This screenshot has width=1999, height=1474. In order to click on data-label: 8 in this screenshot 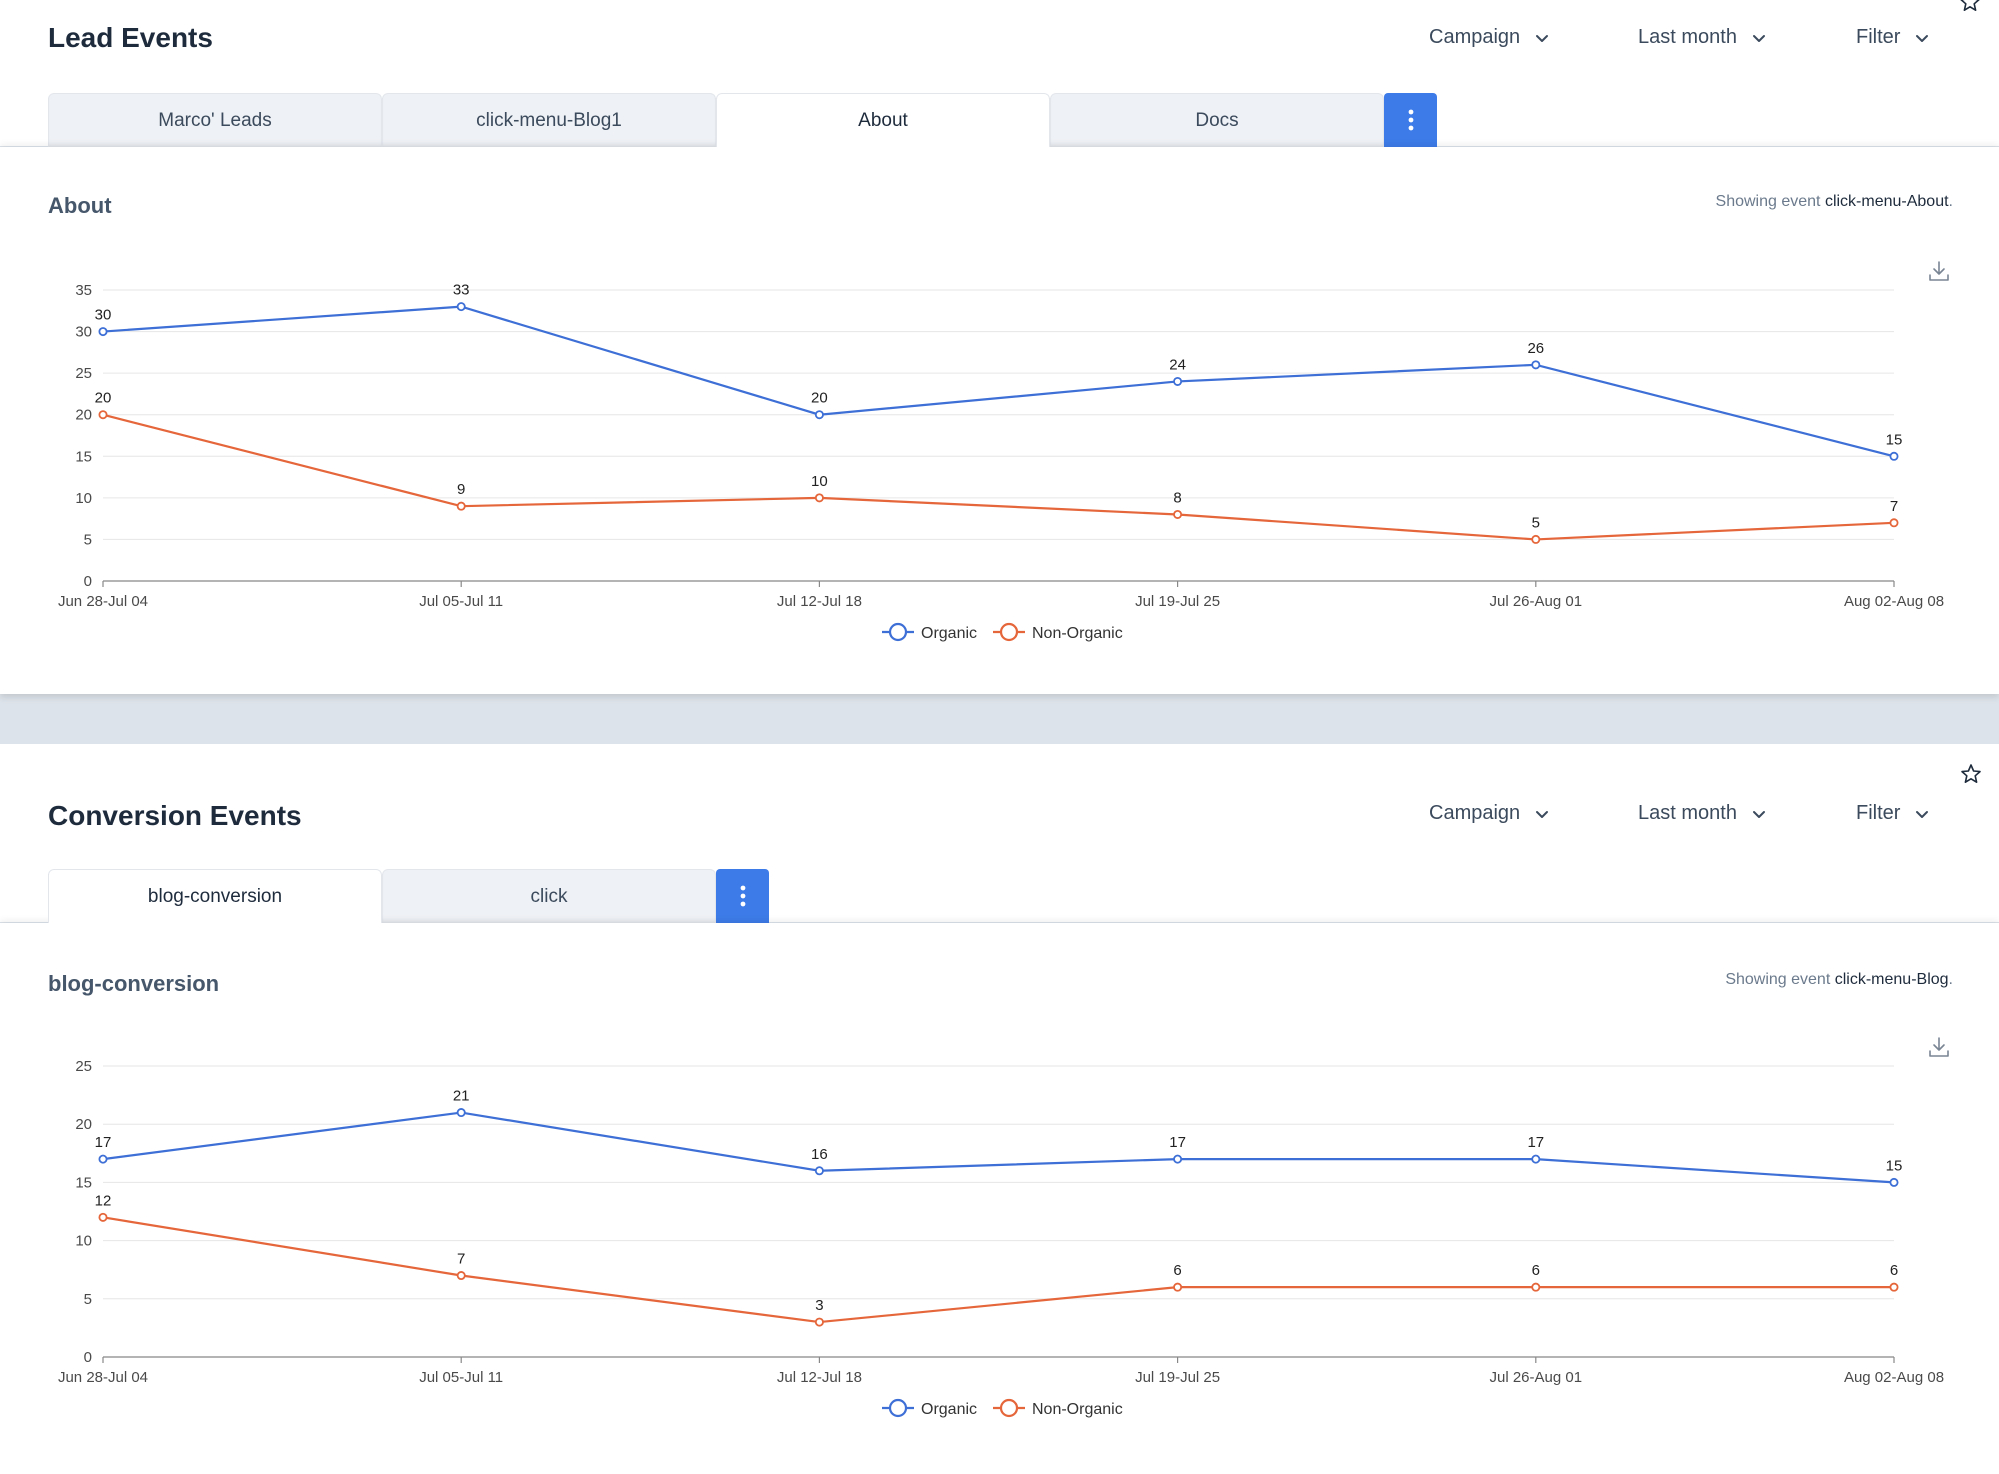, I will do `click(1177, 497)`.